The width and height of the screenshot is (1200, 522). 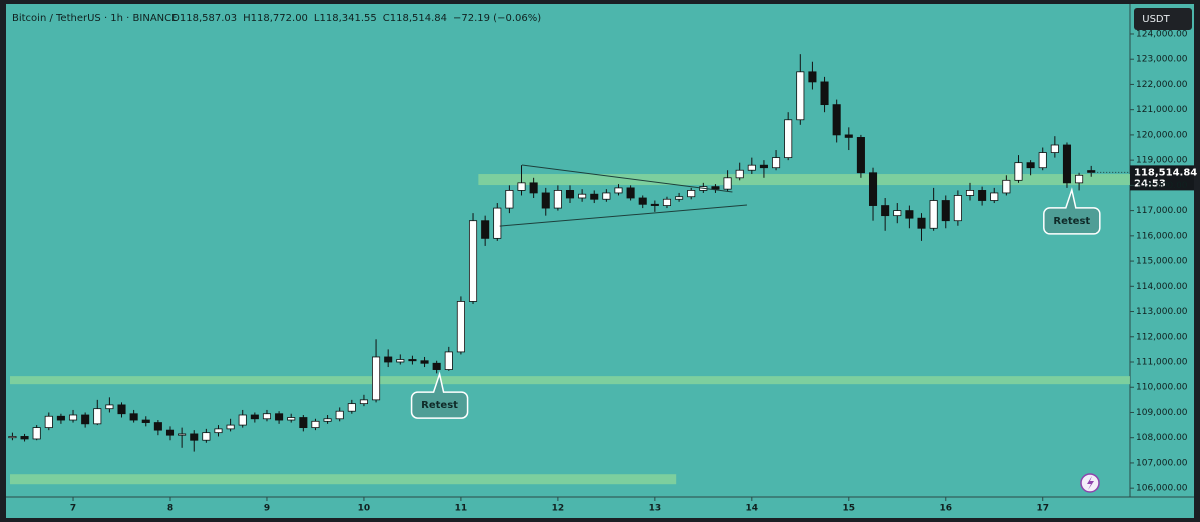 What do you see at coordinates (1162, 110) in the screenshot?
I see `y-tick-label: 121,000.00` at bounding box center [1162, 110].